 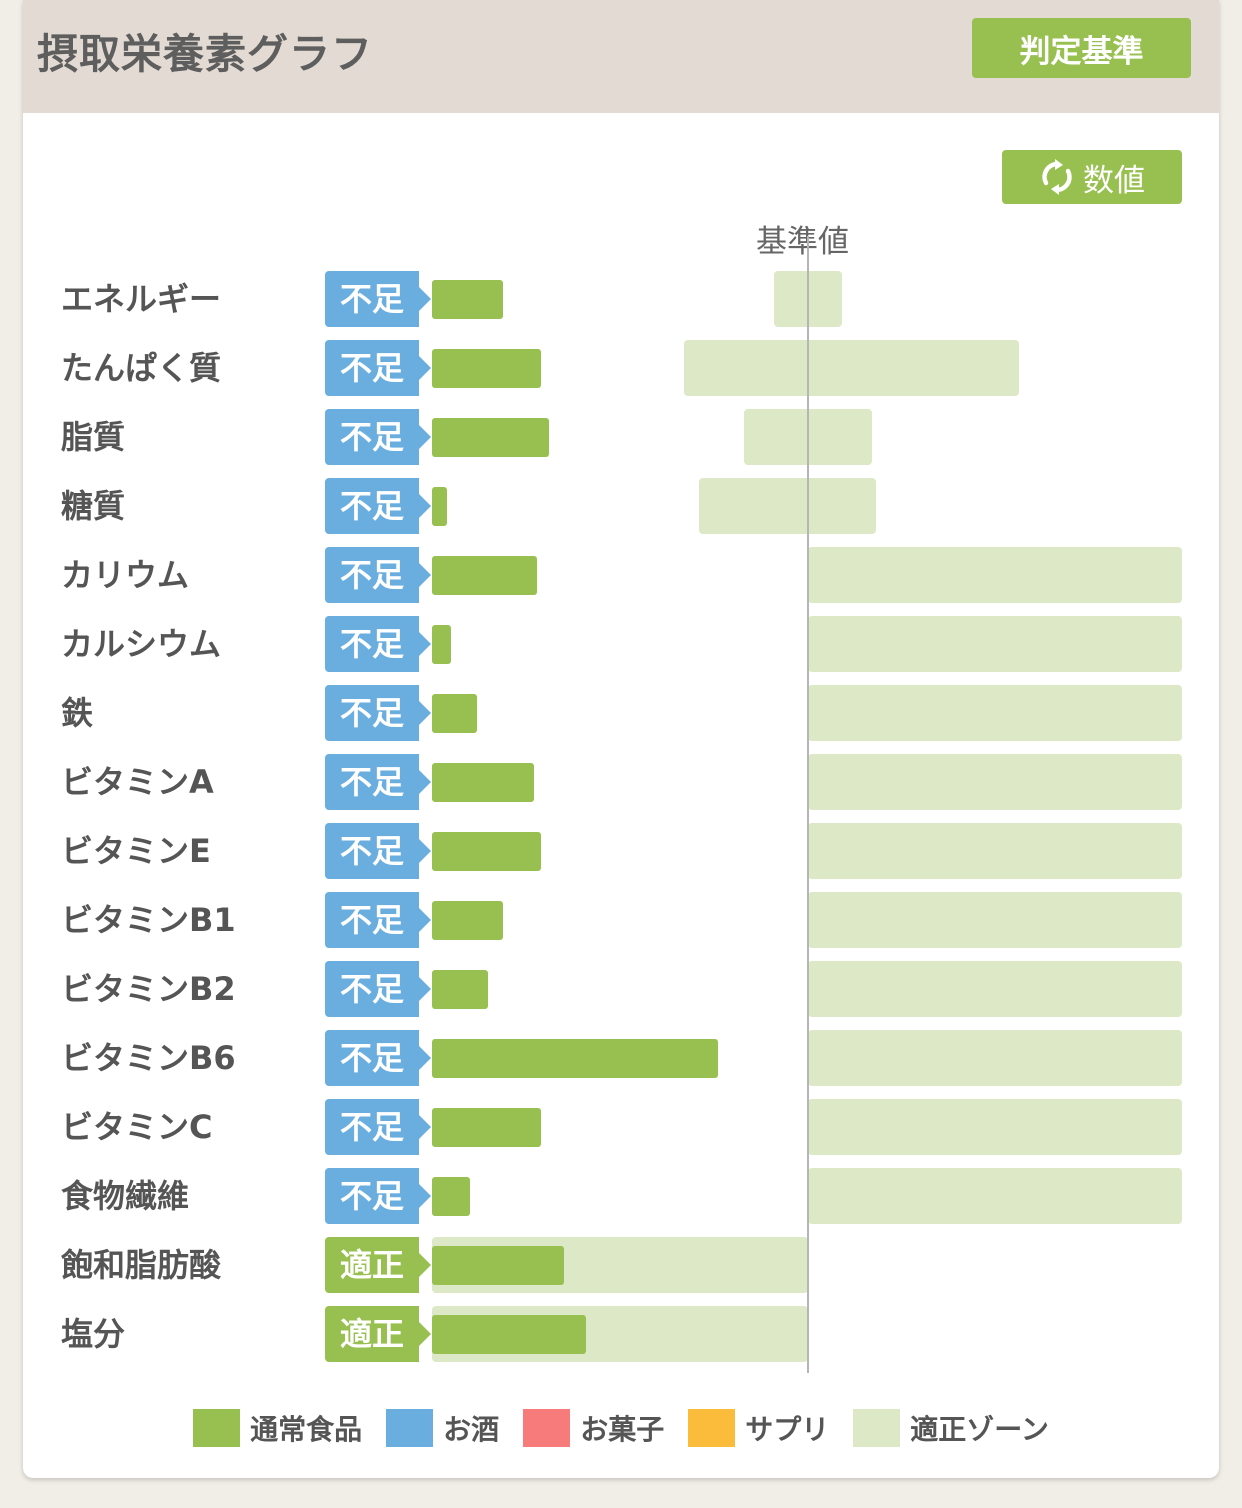 What do you see at coordinates (141, 1265) in the screenshot?
I see `nutrient-label: 飽和脂肪酸` at bounding box center [141, 1265].